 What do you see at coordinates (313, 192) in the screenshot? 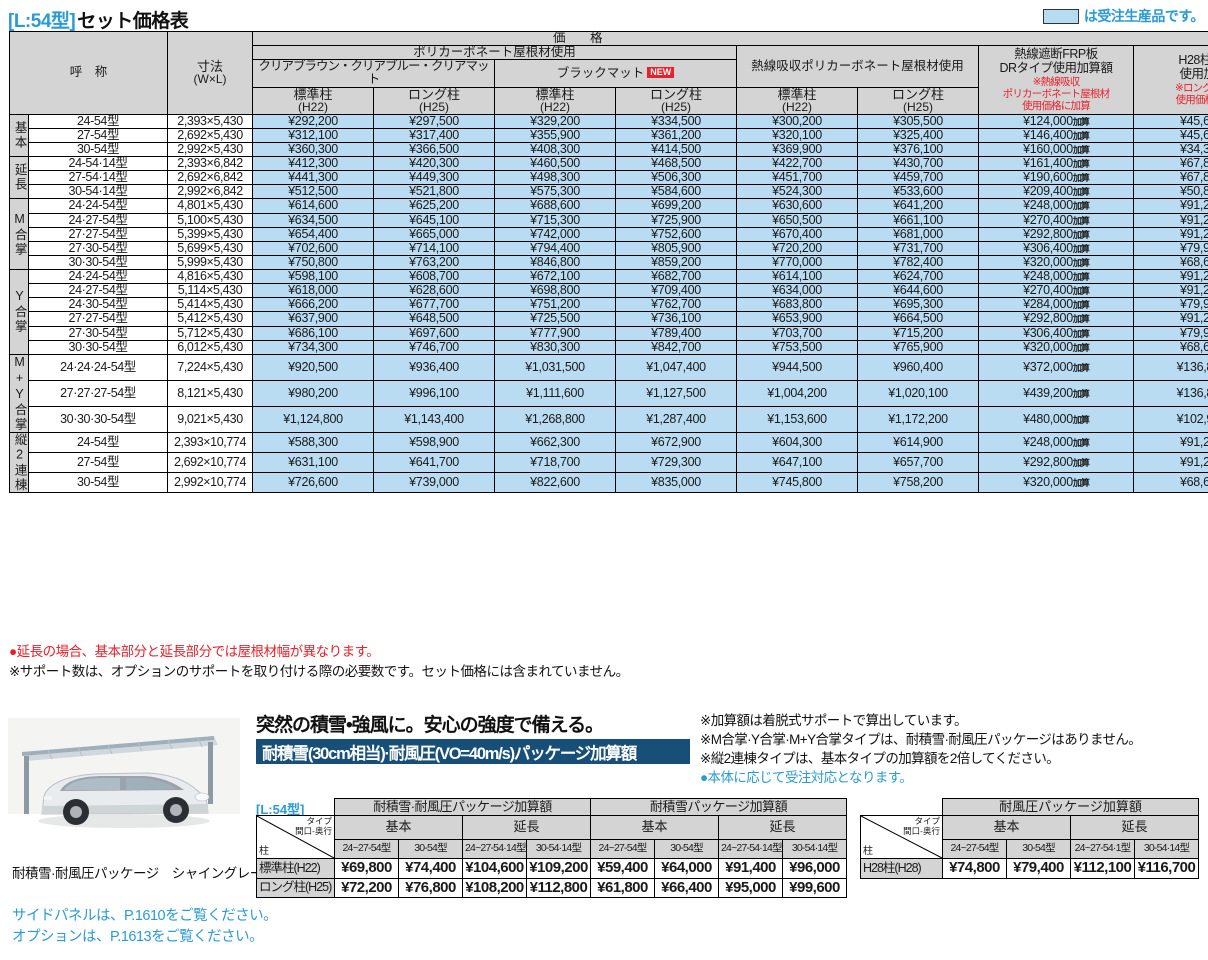
I see `cell-price-0: ¥512,500` at bounding box center [313, 192].